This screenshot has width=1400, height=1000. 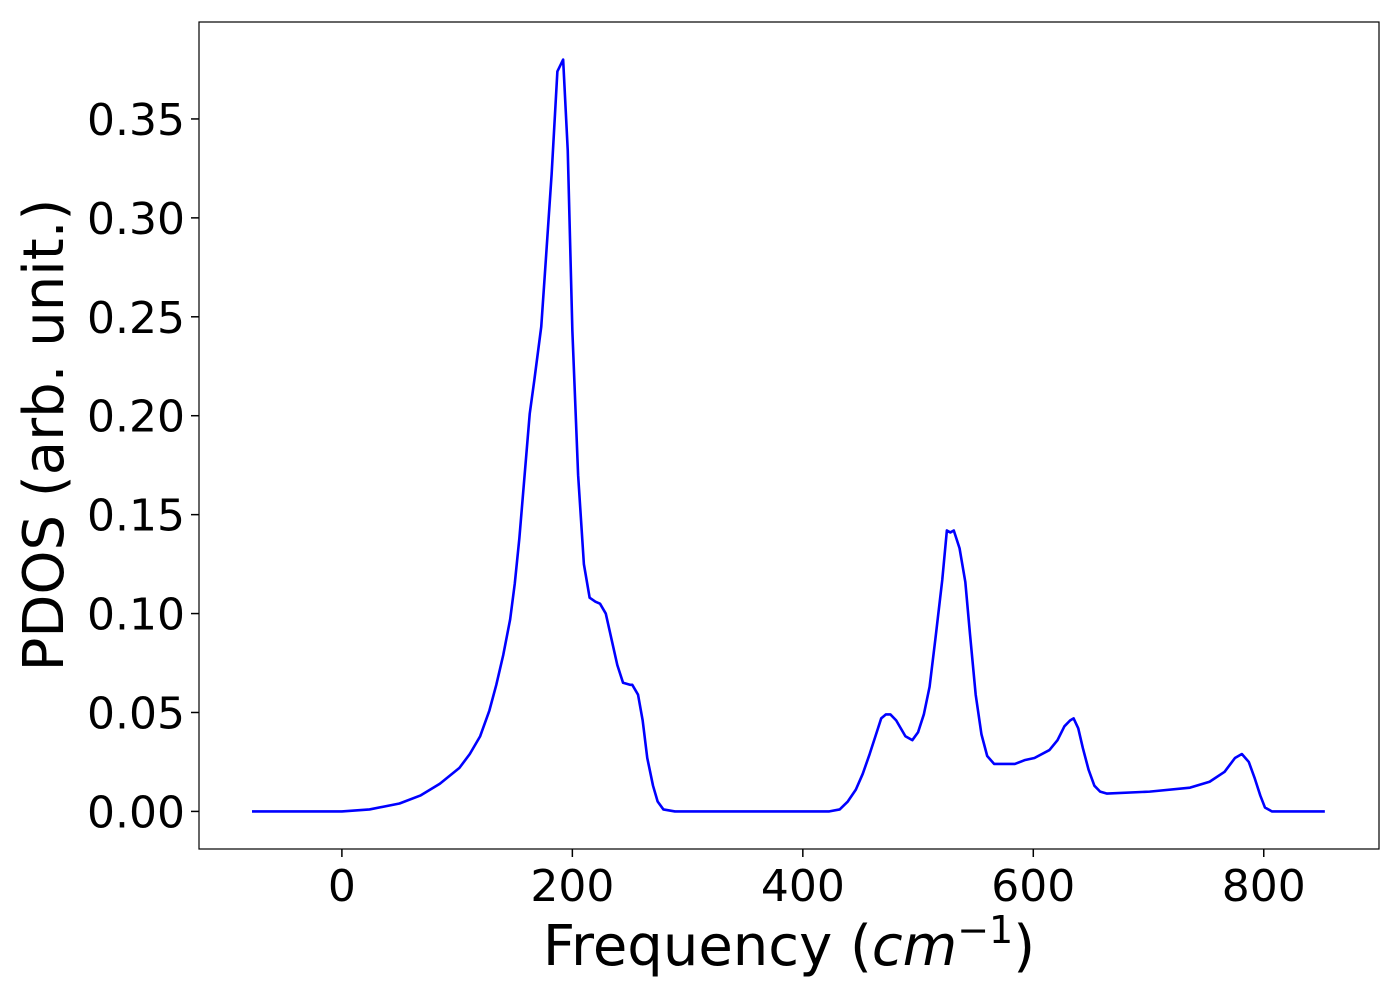 I want to click on y-tick-label: 0.30, so click(x=136, y=219).